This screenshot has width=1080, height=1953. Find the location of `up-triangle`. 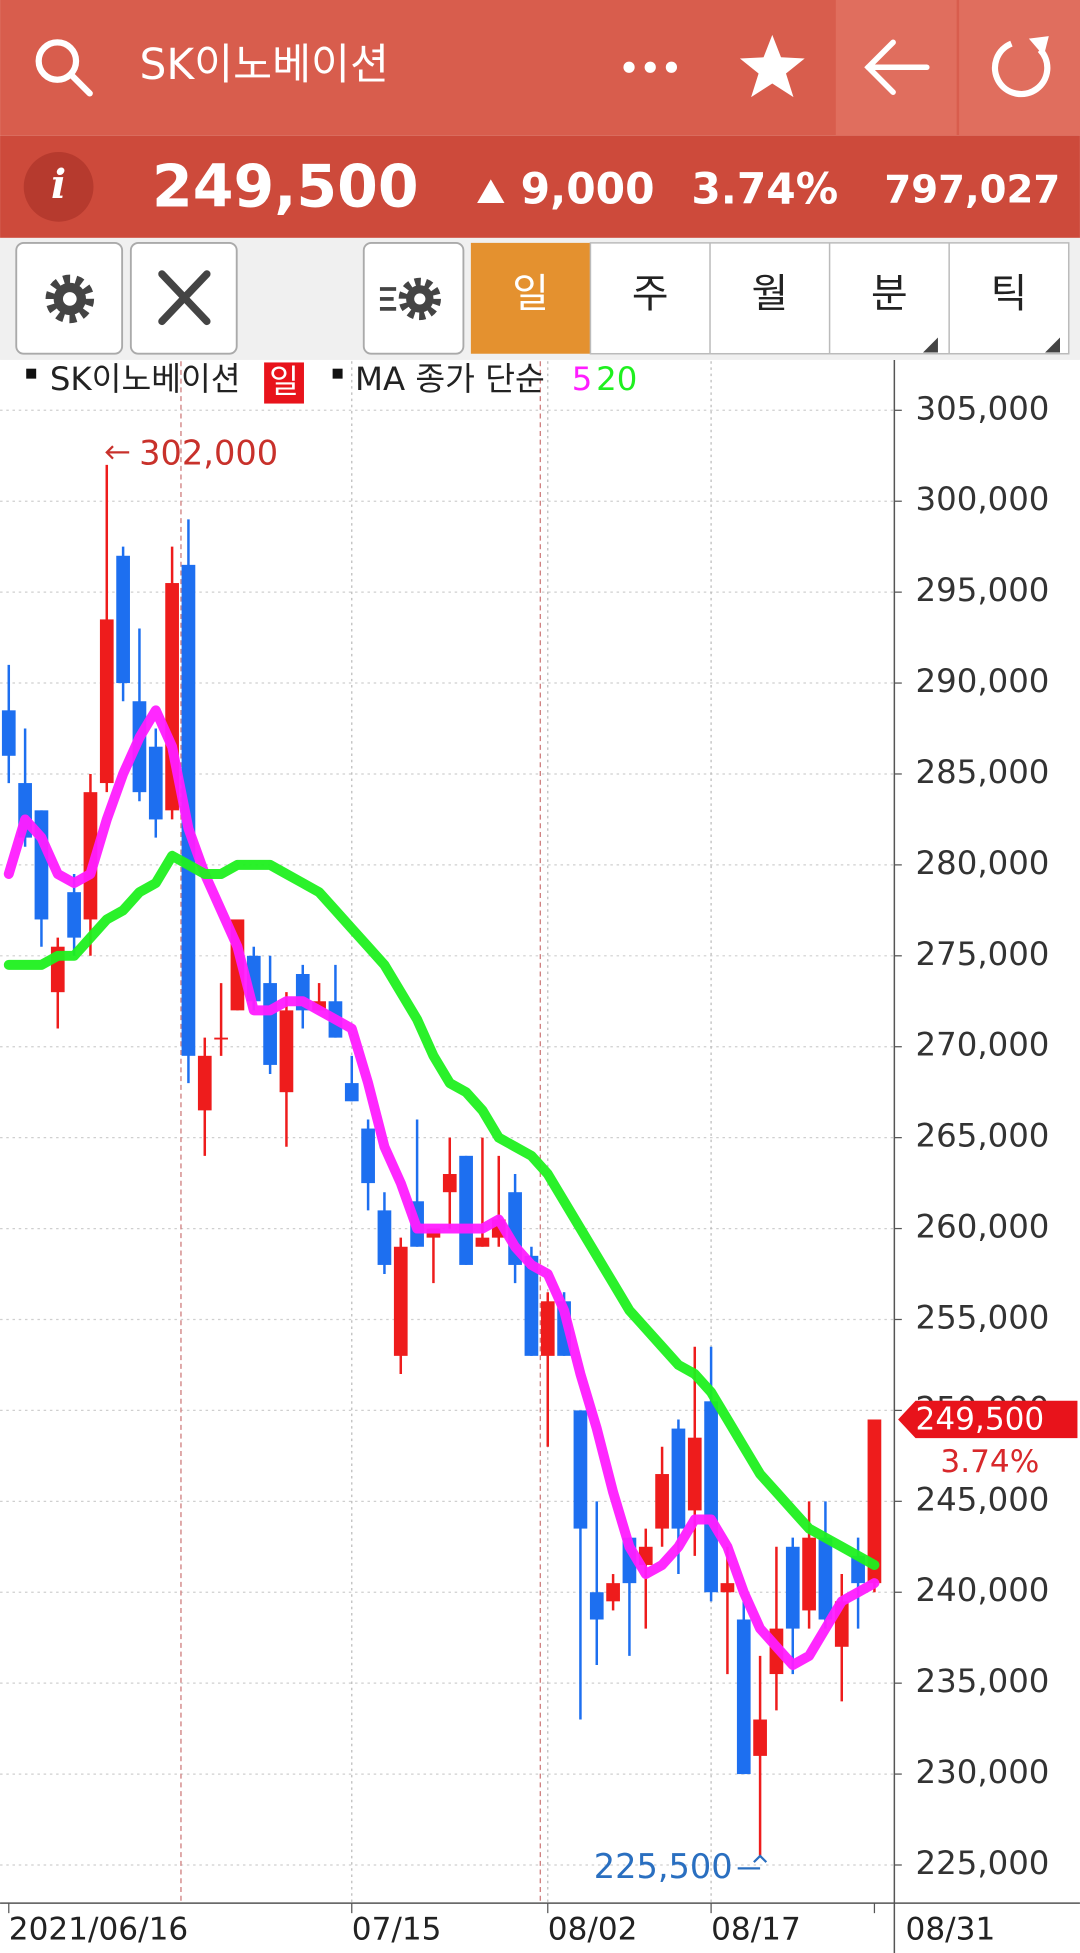

up-triangle is located at coordinates (491, 191).